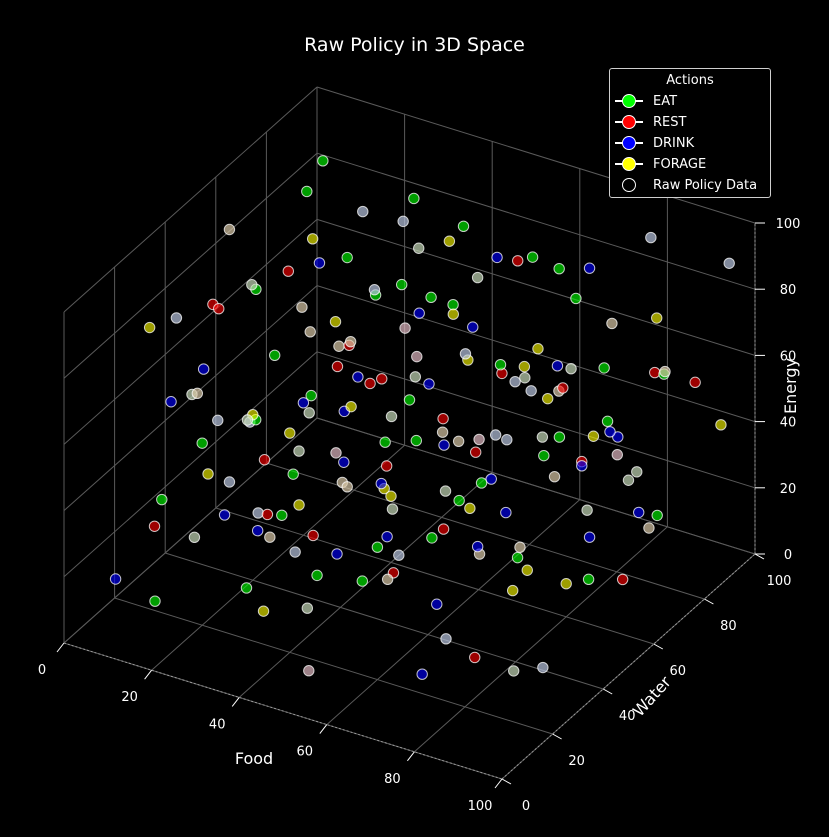 The width and height of the screenshot is (829, 837). I want to click on z-tick-label: 60, so click(788, 356).